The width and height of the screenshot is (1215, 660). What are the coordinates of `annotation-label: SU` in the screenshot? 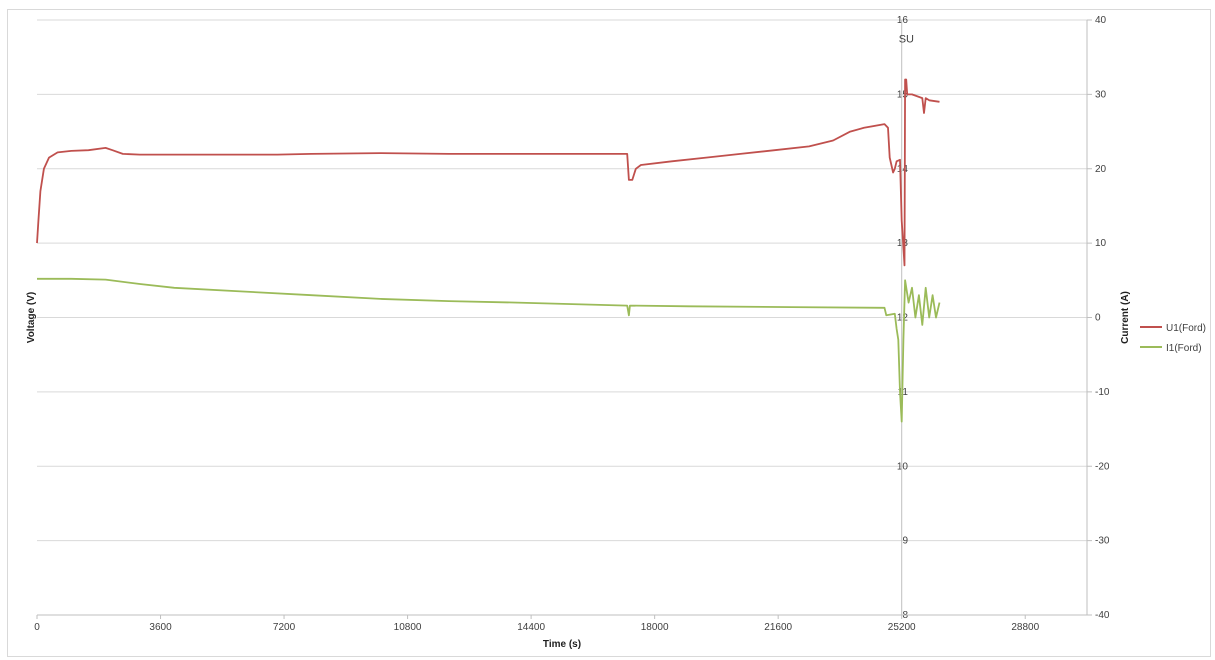 It's located at (906, 40).